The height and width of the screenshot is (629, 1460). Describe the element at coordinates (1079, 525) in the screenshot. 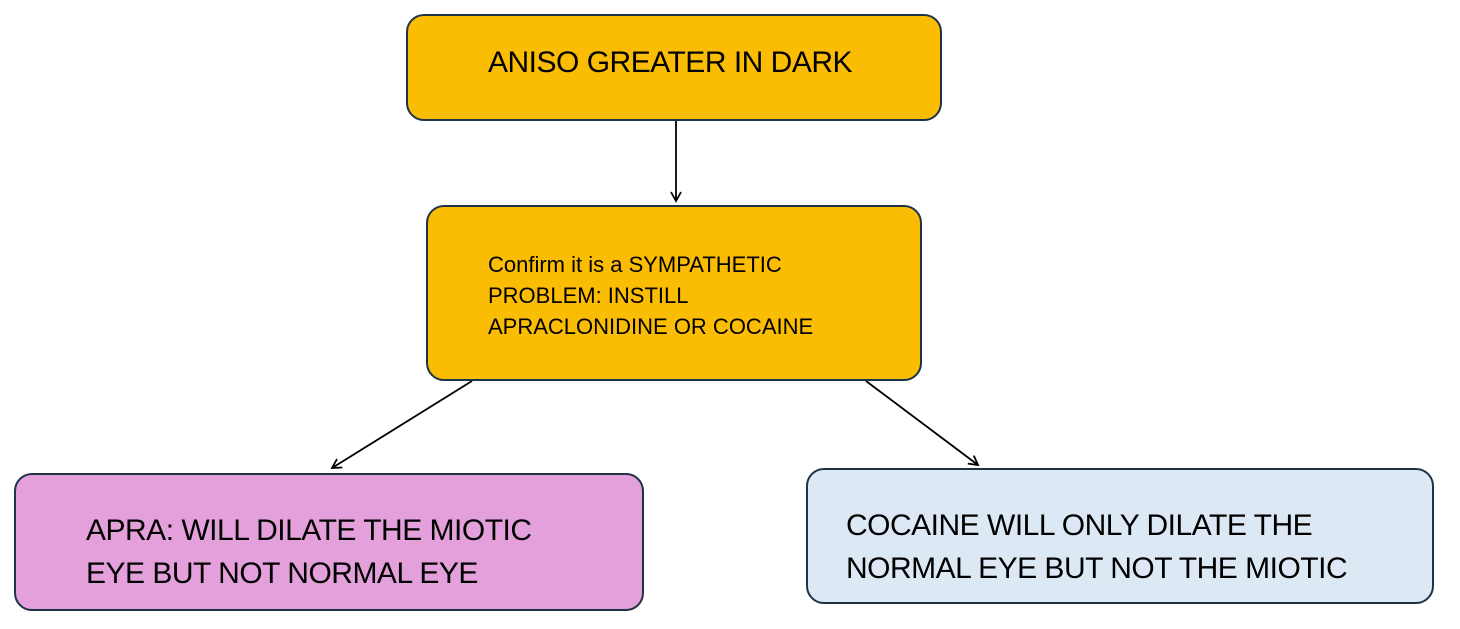

I see `node-right-line-1: COCAINE WILL ONLY DILATE THE` at that location.